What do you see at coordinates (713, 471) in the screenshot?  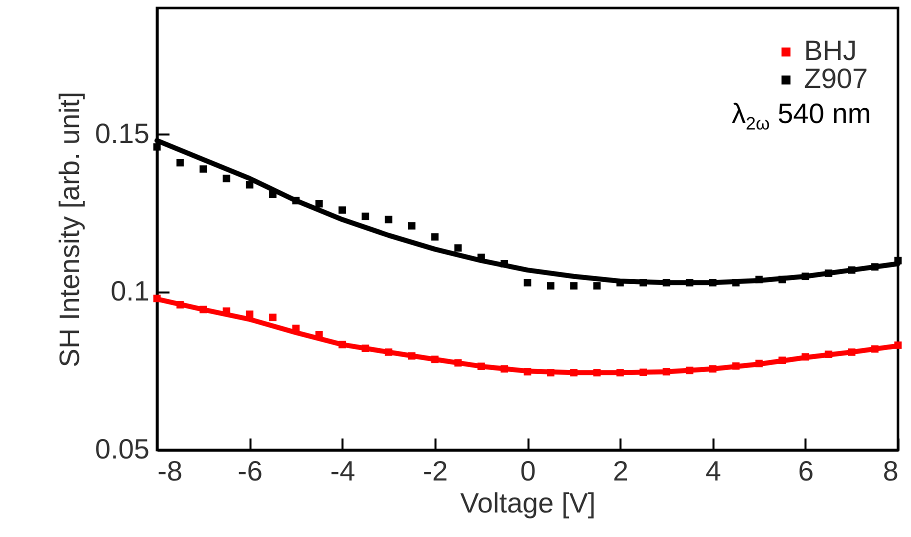 I see `x-tick-label: 4` at bounding box center [713, 471].